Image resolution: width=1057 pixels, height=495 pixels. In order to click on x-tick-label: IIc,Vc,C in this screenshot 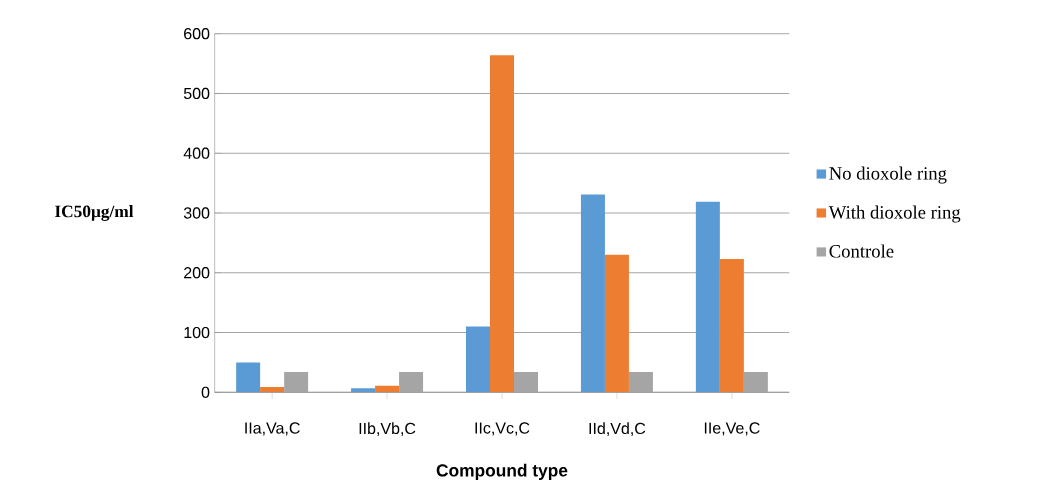, I will do `click(502, 429)`.